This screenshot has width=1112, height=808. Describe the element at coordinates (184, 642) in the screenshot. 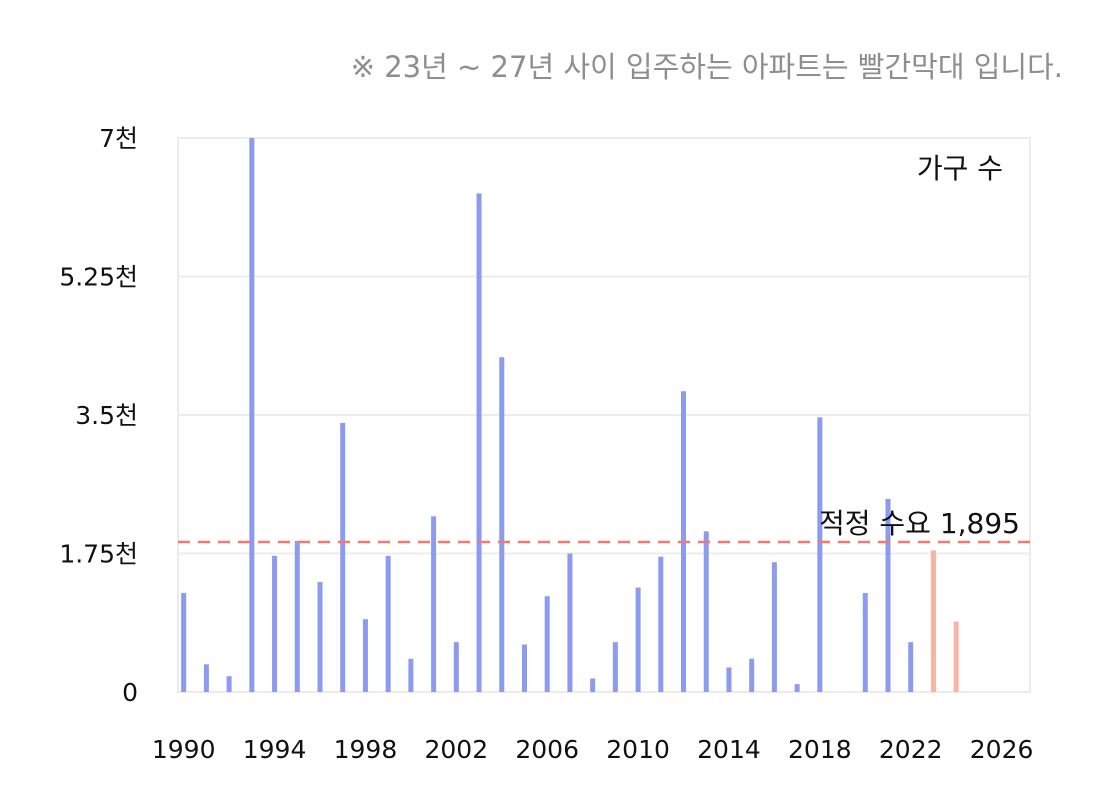

I see `bar-1990` at that location.